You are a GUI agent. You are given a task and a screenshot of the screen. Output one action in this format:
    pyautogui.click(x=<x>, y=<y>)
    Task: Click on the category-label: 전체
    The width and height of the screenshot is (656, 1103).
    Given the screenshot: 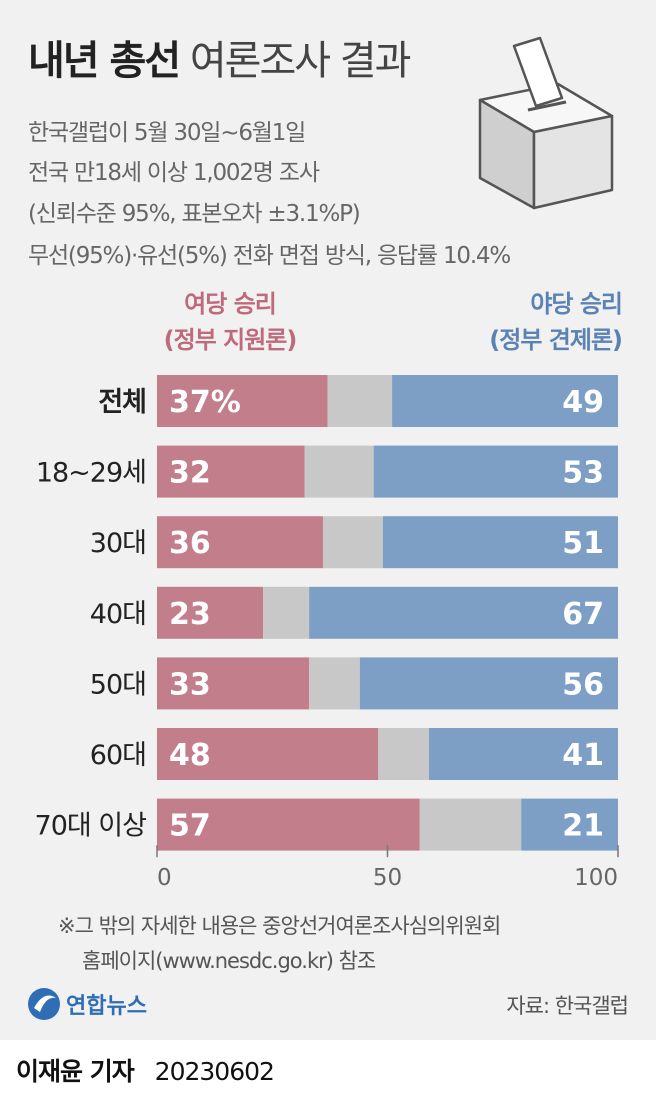 What is the action you would take?
    pyautogui.click(x=122, y=402)
    